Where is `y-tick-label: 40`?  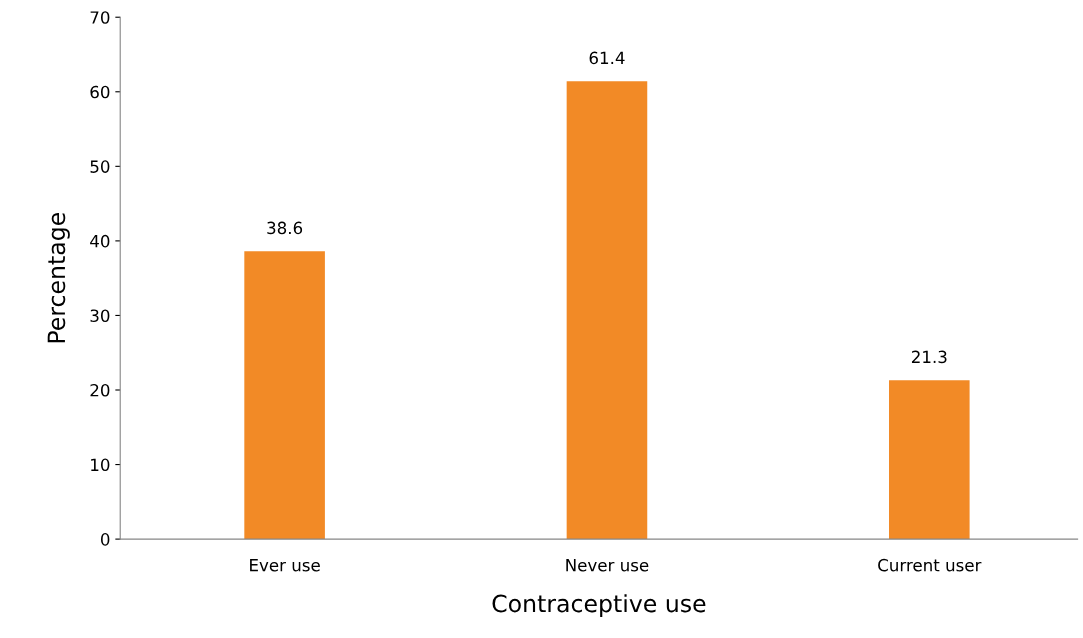
y-tick-label: 40 is located at coordinates (100, 241).